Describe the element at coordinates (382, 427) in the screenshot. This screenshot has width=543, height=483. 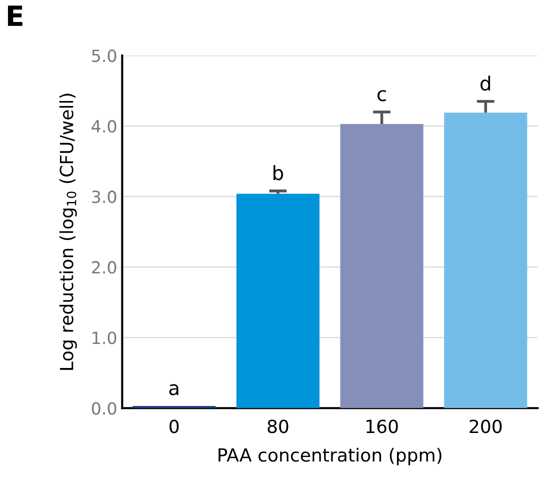
I see `x-tick-label: 160` at that location.